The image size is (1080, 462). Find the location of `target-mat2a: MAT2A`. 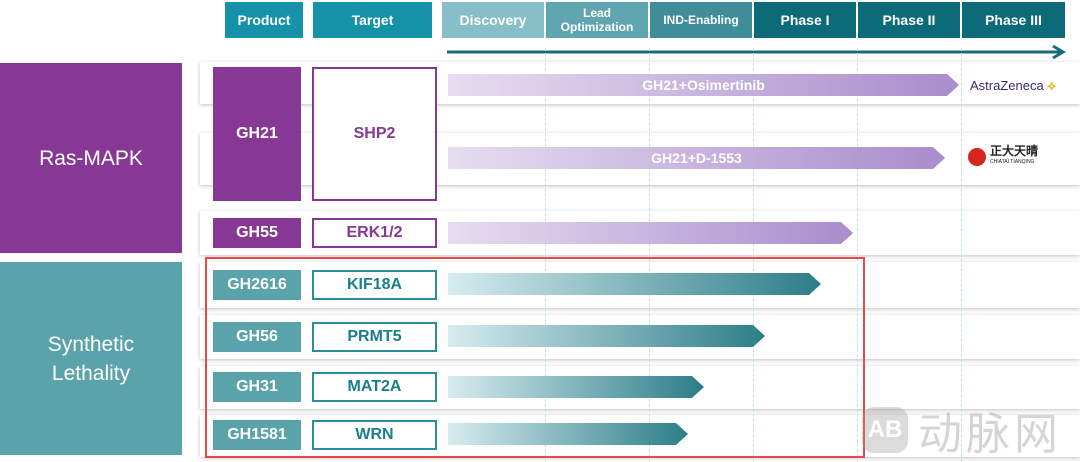

target-mat2a: MAT2A is located at coordinates (374, 387).